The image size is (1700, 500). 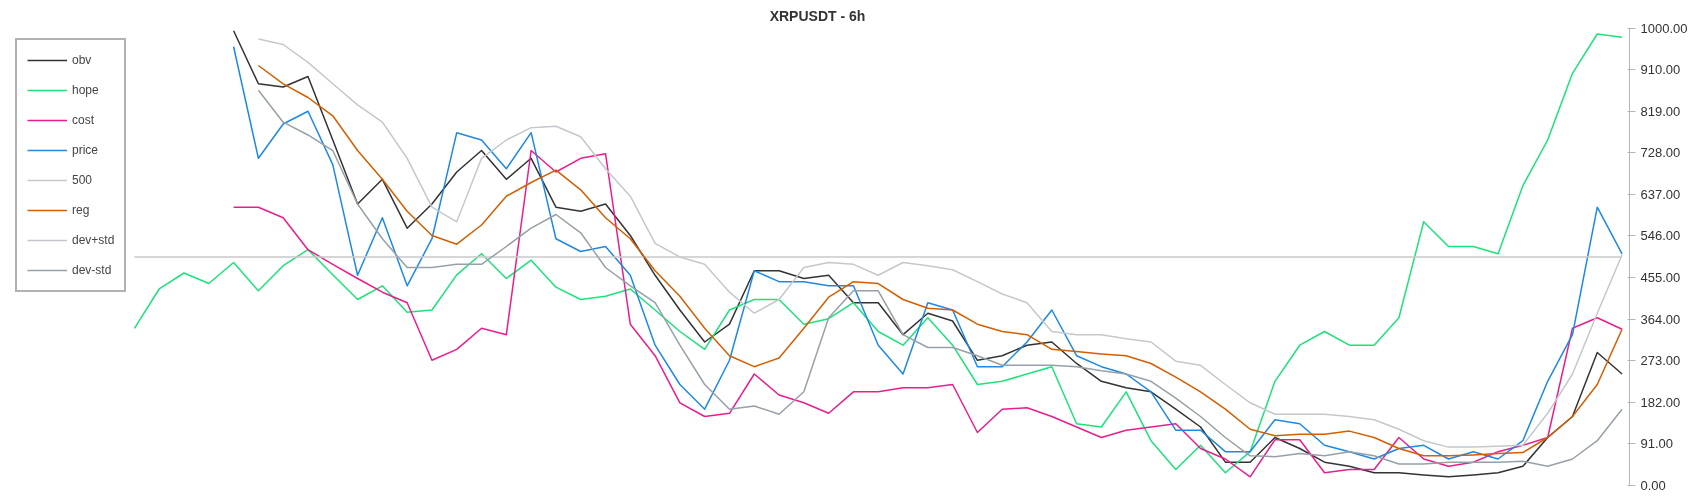 What do you see at coordinates (82, 60) in the screenshot?
I see `legend-label: obv` at bounding box center [82, 60].